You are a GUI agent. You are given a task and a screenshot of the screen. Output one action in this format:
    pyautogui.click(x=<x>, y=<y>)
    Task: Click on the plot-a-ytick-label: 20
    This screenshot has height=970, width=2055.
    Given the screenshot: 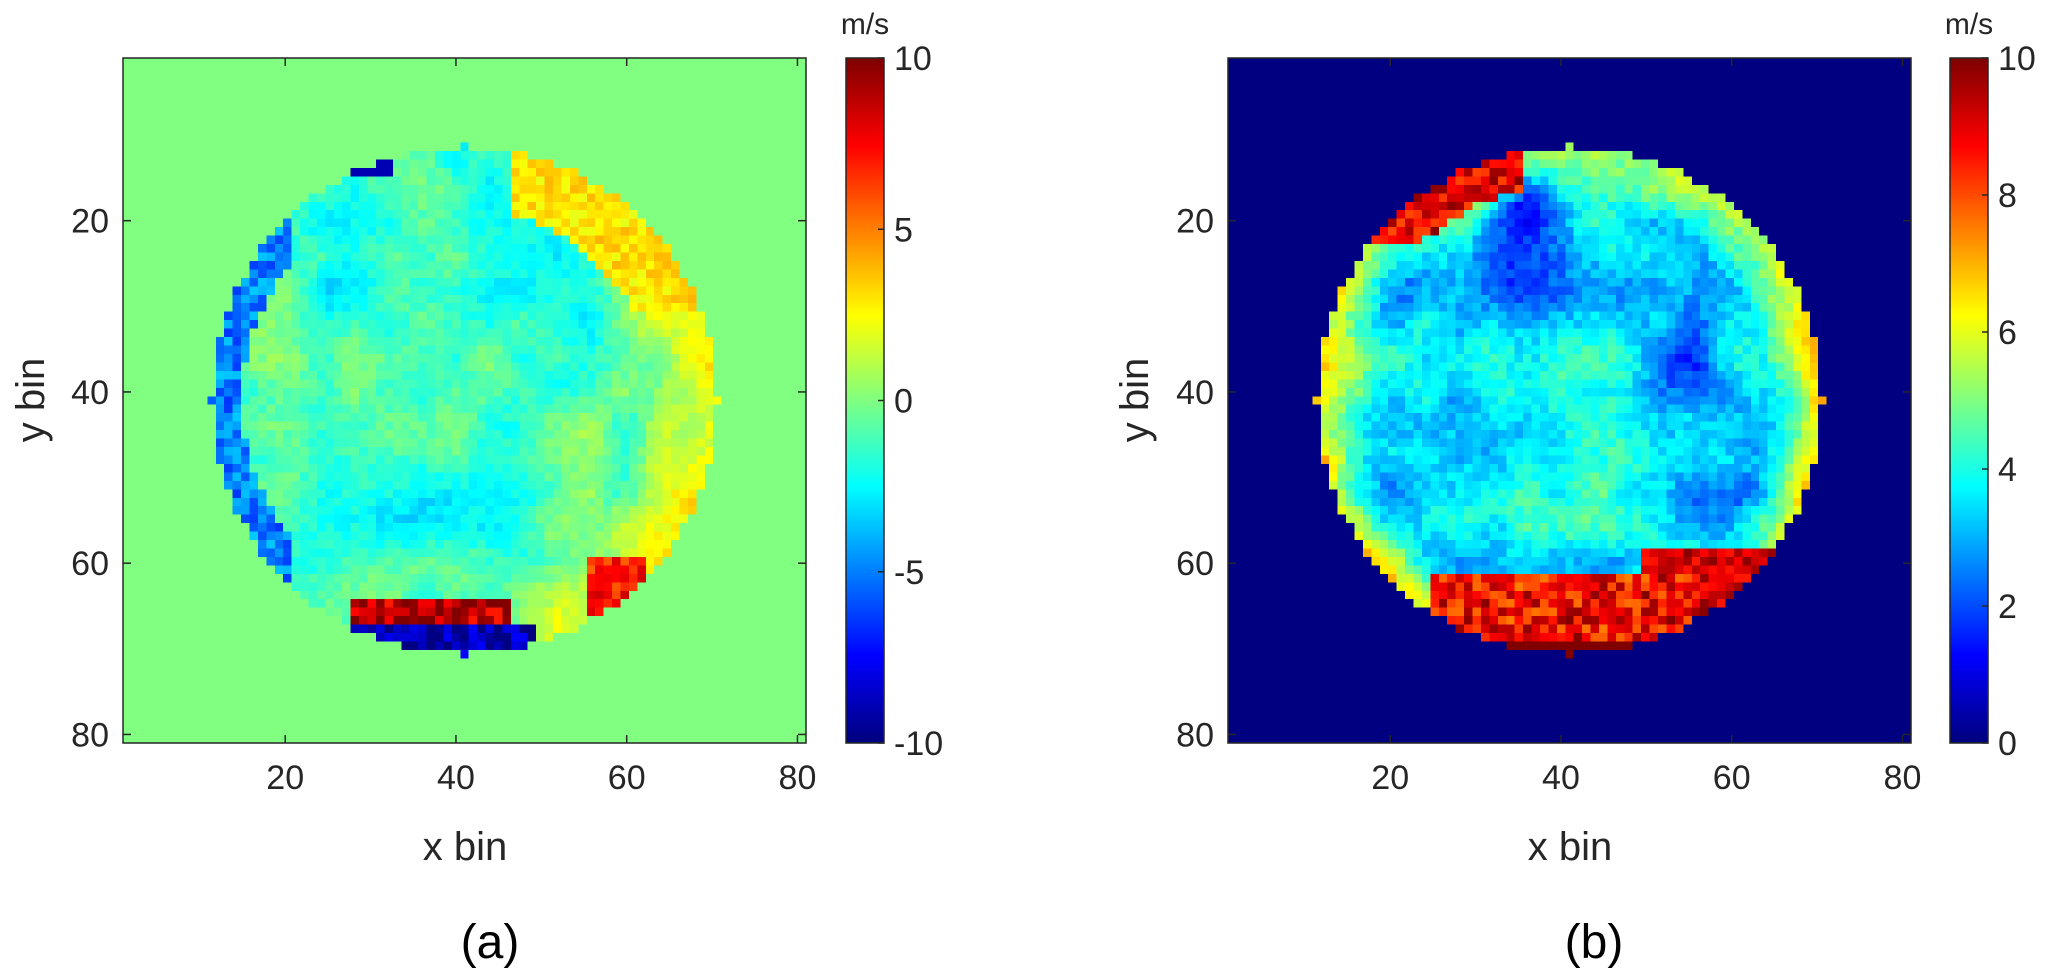 What is the action you would take?
    pyautogui.click(x=90, y=222)
    